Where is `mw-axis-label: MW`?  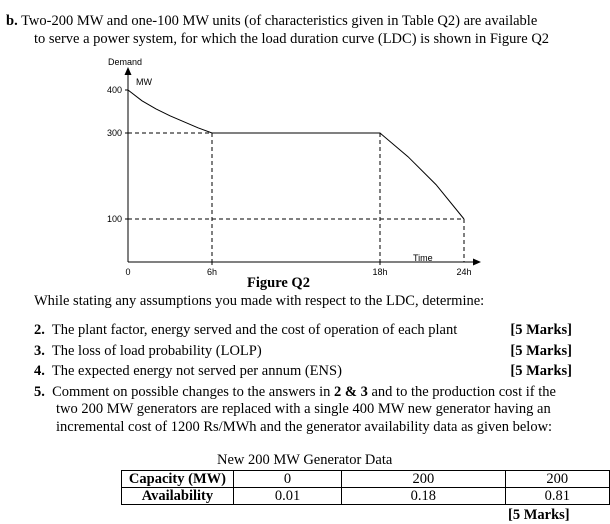
mw-axis-label: MW is located at coordinates (144, 82).